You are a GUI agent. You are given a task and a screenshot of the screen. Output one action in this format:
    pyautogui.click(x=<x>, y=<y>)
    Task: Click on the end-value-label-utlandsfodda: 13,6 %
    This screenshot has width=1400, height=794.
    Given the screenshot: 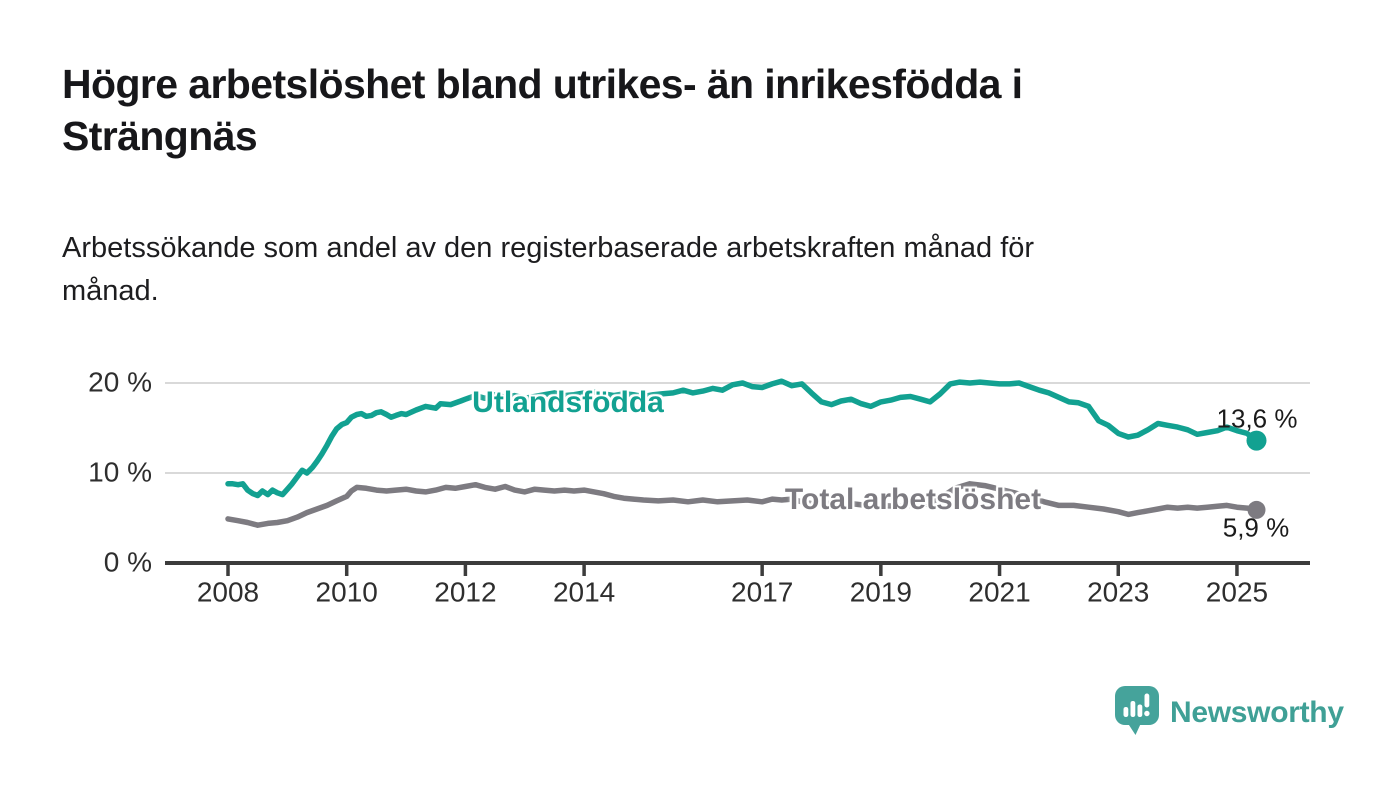 What is the action you would take?
    pyautogui.click(x=1257, y=418)
    